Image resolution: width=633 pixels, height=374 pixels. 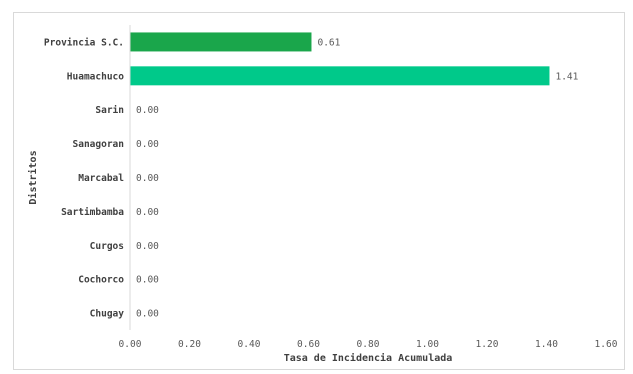 What do you see at coordinates (101, 178) in the screenshot?
I see `category-label: Marcabal` at bounding box center [101, 178].